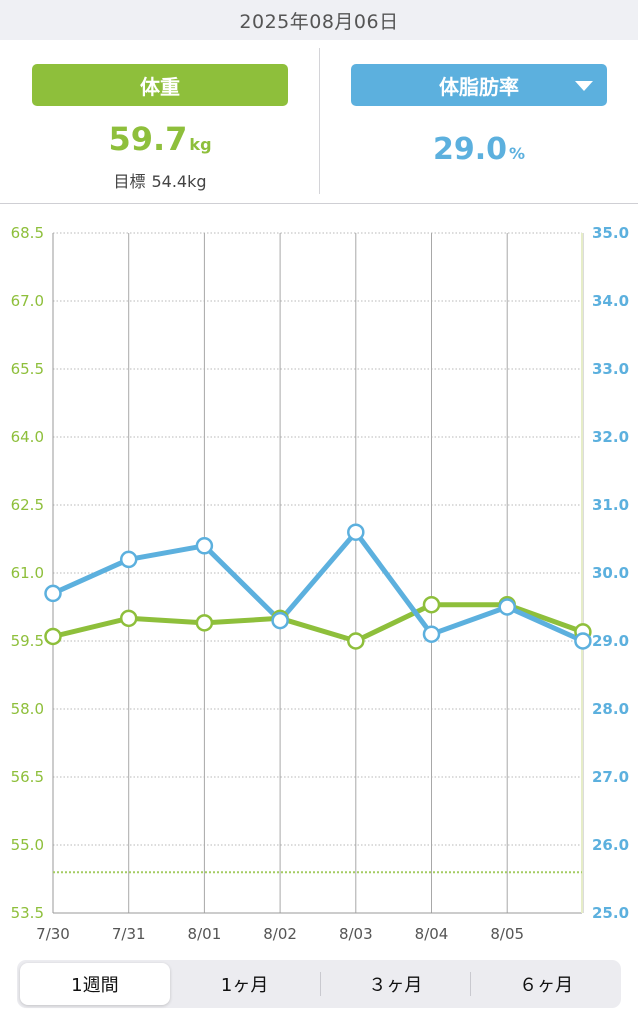 This screenshot has width=638, height=1024. What do you see at coordinates (27, 369) in the screenshot?
I see `y-tick-label-left: 65.5` at bounding box center [27, 369].